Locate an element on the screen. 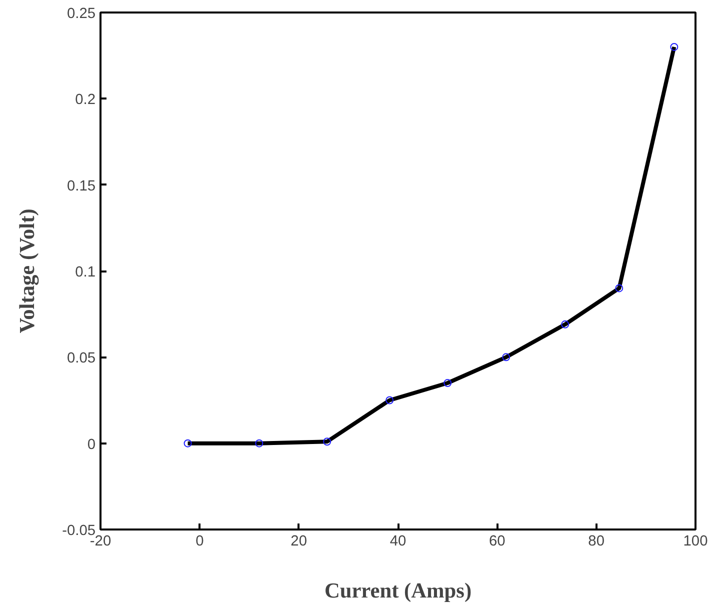  x-axis-title: Current (Amps) is located at coordinates (398, 590).